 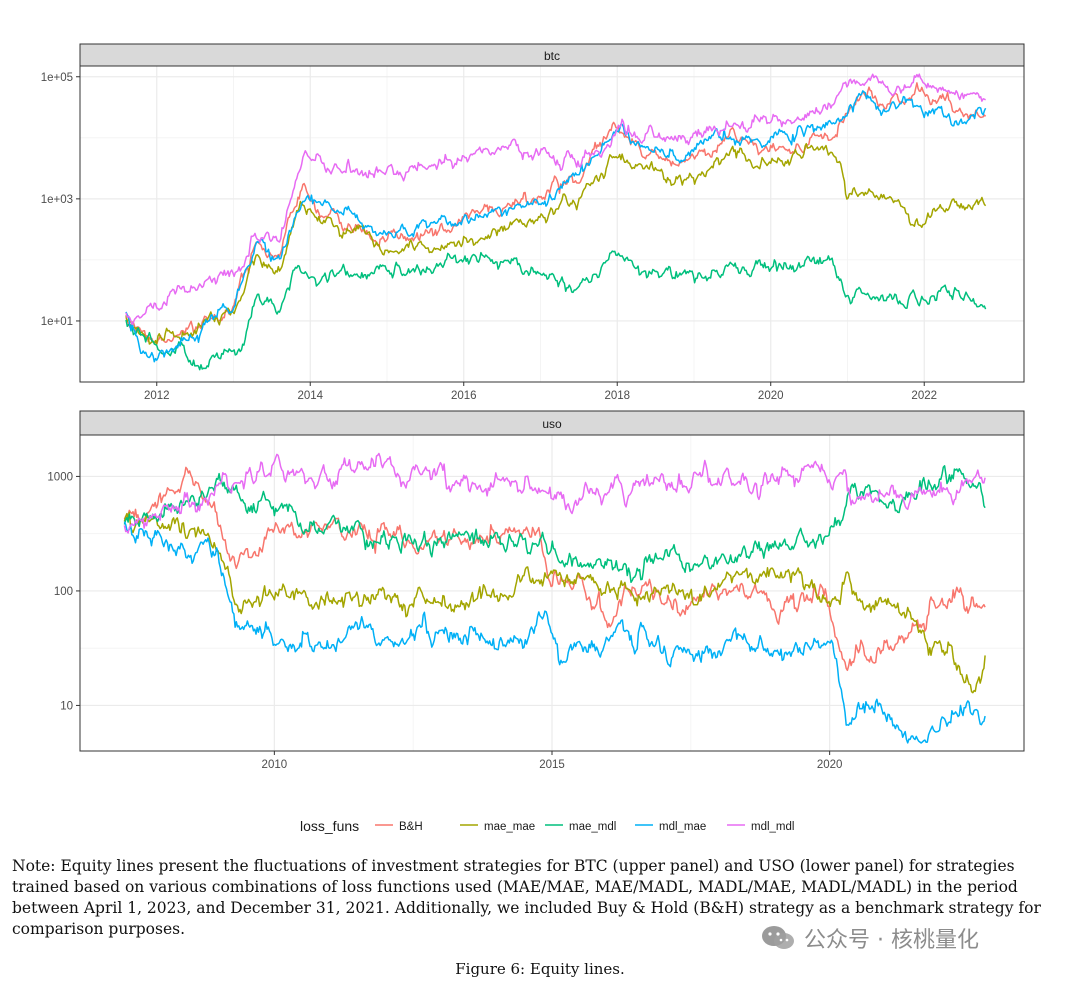 What do you see at coordinates (63, 592) in the screenshot?
I see `y-tick-label: 100` at bounding box center [63, 592].